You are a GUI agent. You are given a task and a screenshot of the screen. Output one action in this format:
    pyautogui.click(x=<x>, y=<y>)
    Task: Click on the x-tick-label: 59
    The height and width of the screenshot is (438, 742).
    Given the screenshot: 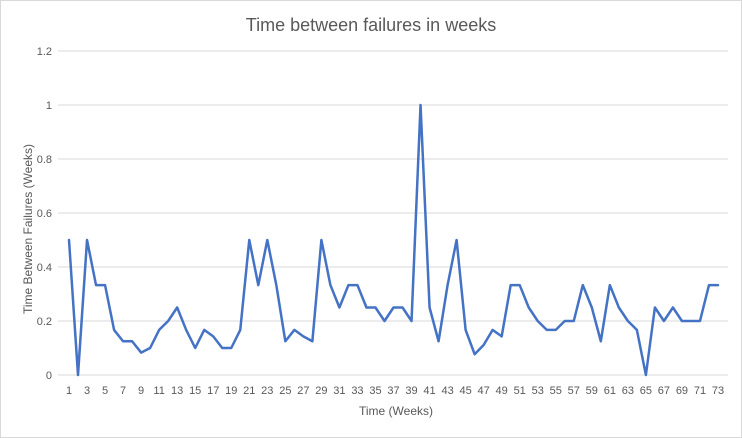 What is the action you would take?
    pyautogui.click(x=592, y=391)
    